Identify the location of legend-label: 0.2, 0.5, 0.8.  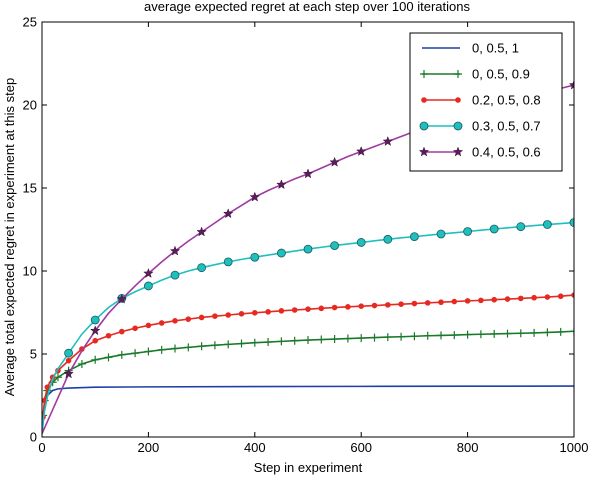
(506, 100).